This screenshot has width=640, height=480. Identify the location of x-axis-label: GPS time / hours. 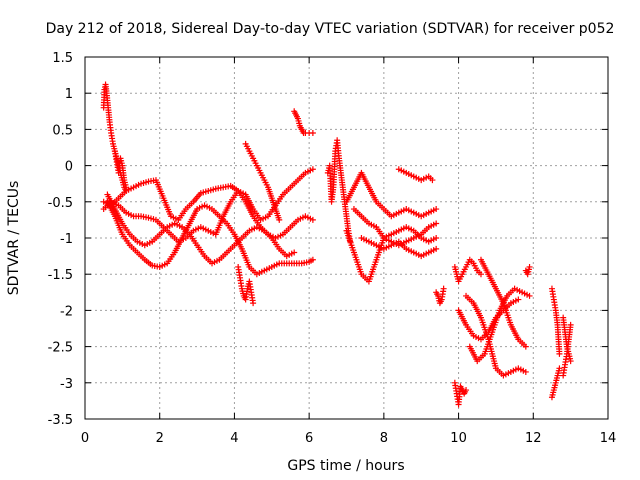
(345, 466).